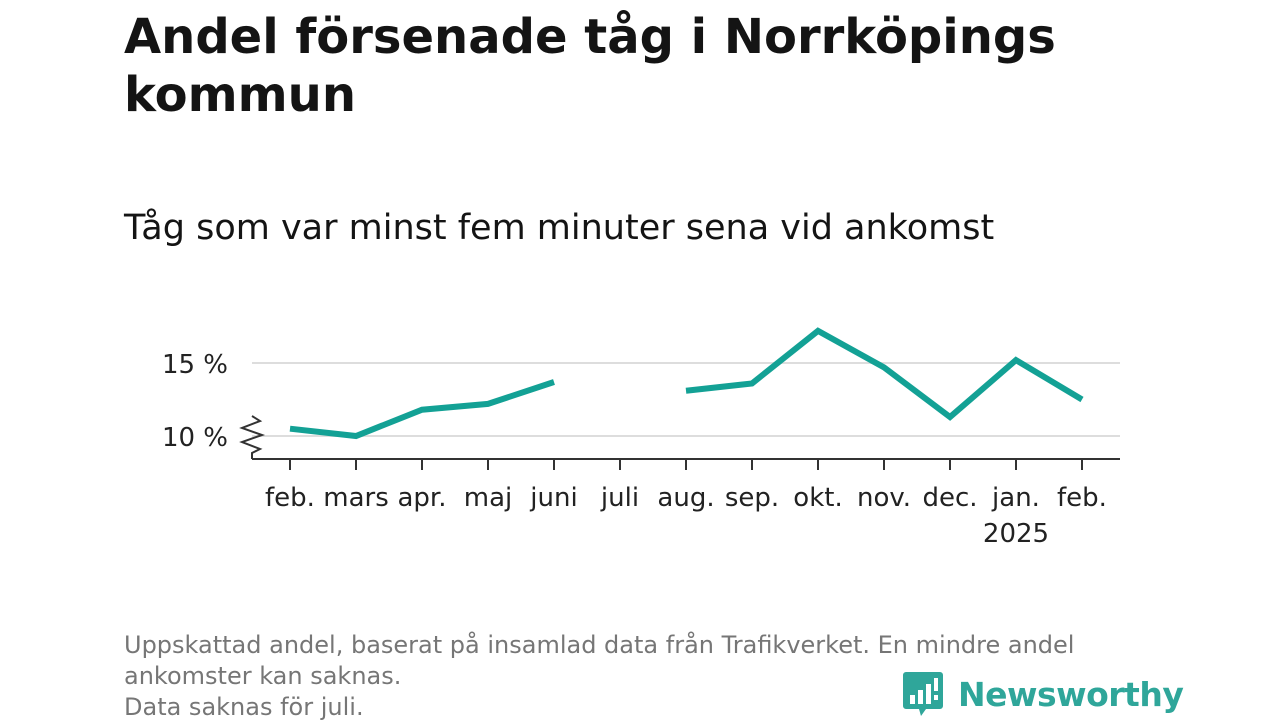 The width and height of the screenshot is (1280, 723). I want to click on x-tick-label: apr., so click(421, 498).